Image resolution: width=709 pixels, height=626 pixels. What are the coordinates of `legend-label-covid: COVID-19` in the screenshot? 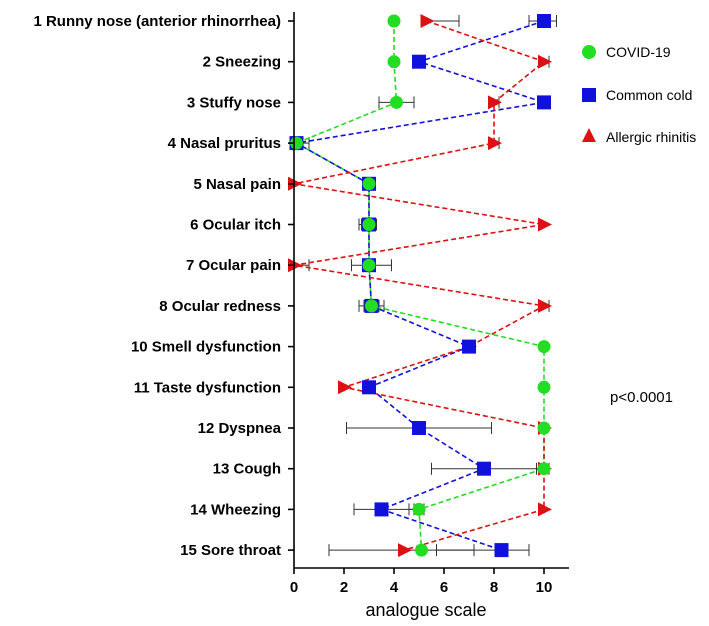 It's located at (638, 52).